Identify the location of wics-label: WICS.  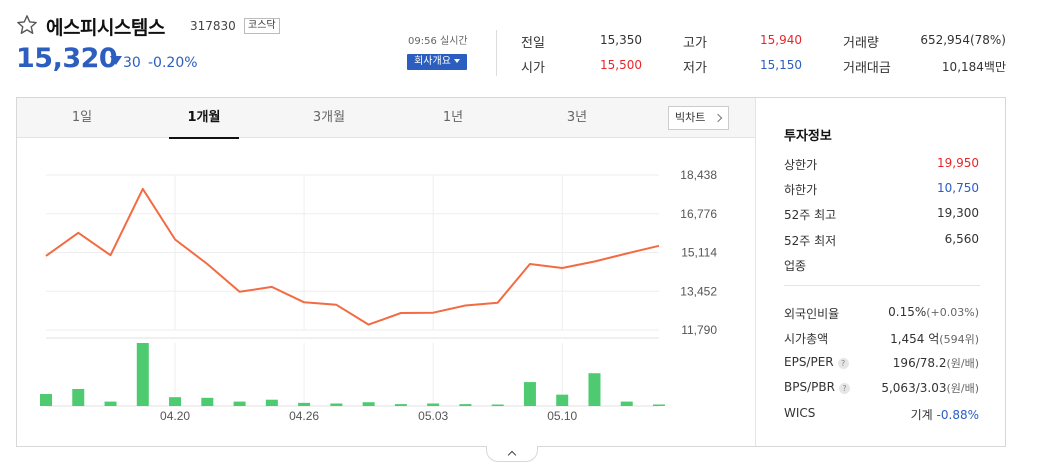
(800, 413).